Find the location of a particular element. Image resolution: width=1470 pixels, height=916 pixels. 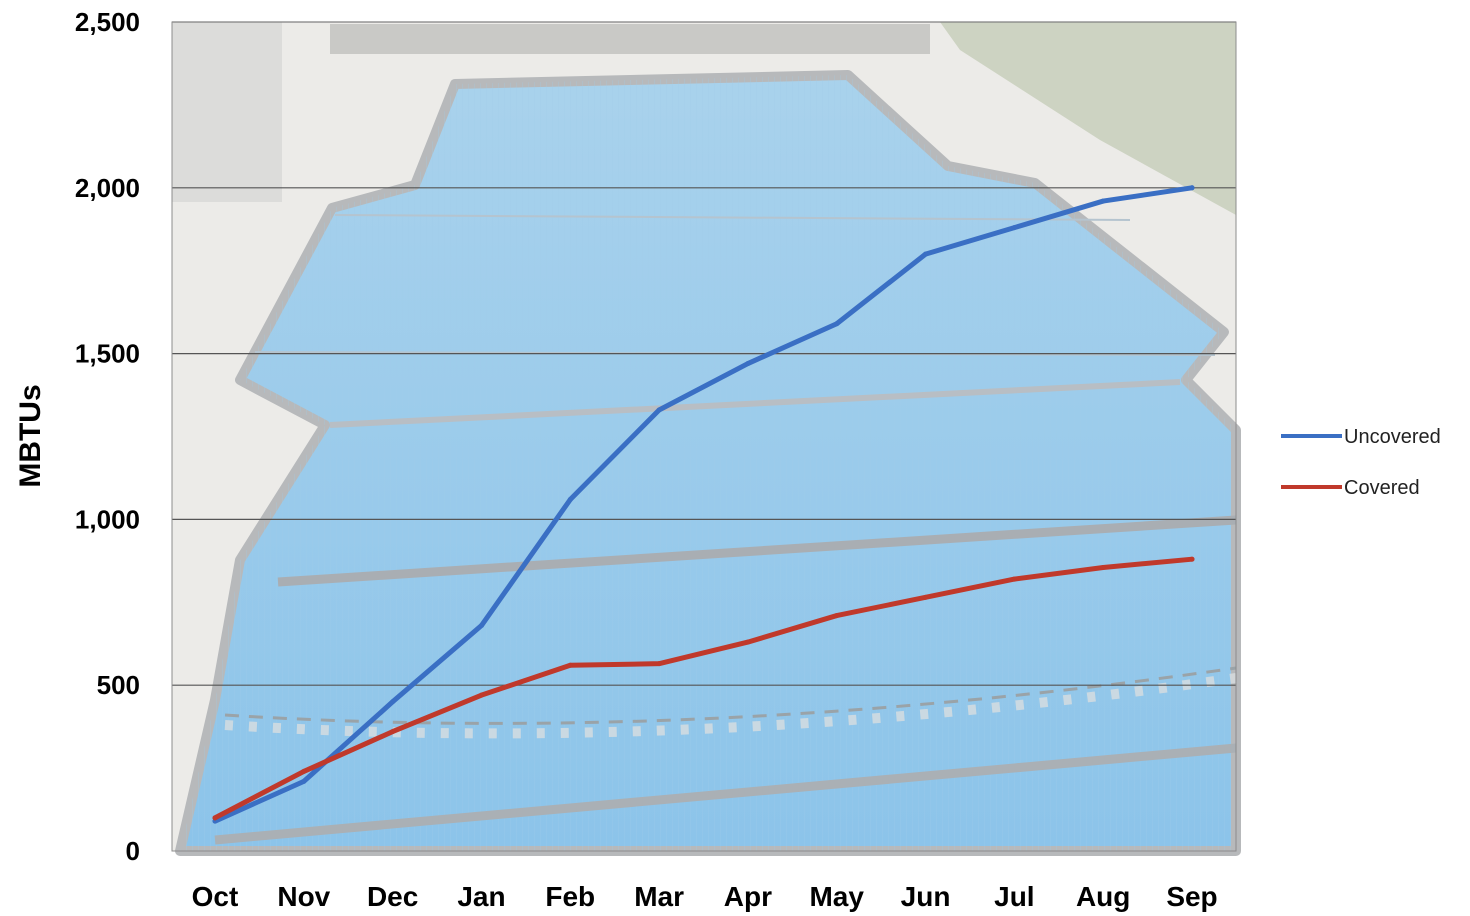

x-tick-label-feb: Feb is located at coordinates (570, 896).